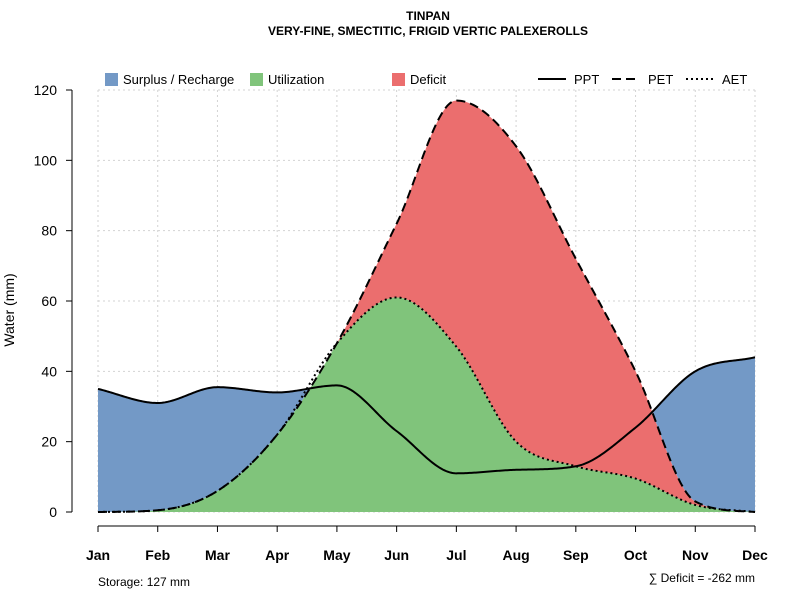 Image resolution: width=800 pixels, height=600 pixels. I want to click on x-tick-label: Aug, so click(515, 555).